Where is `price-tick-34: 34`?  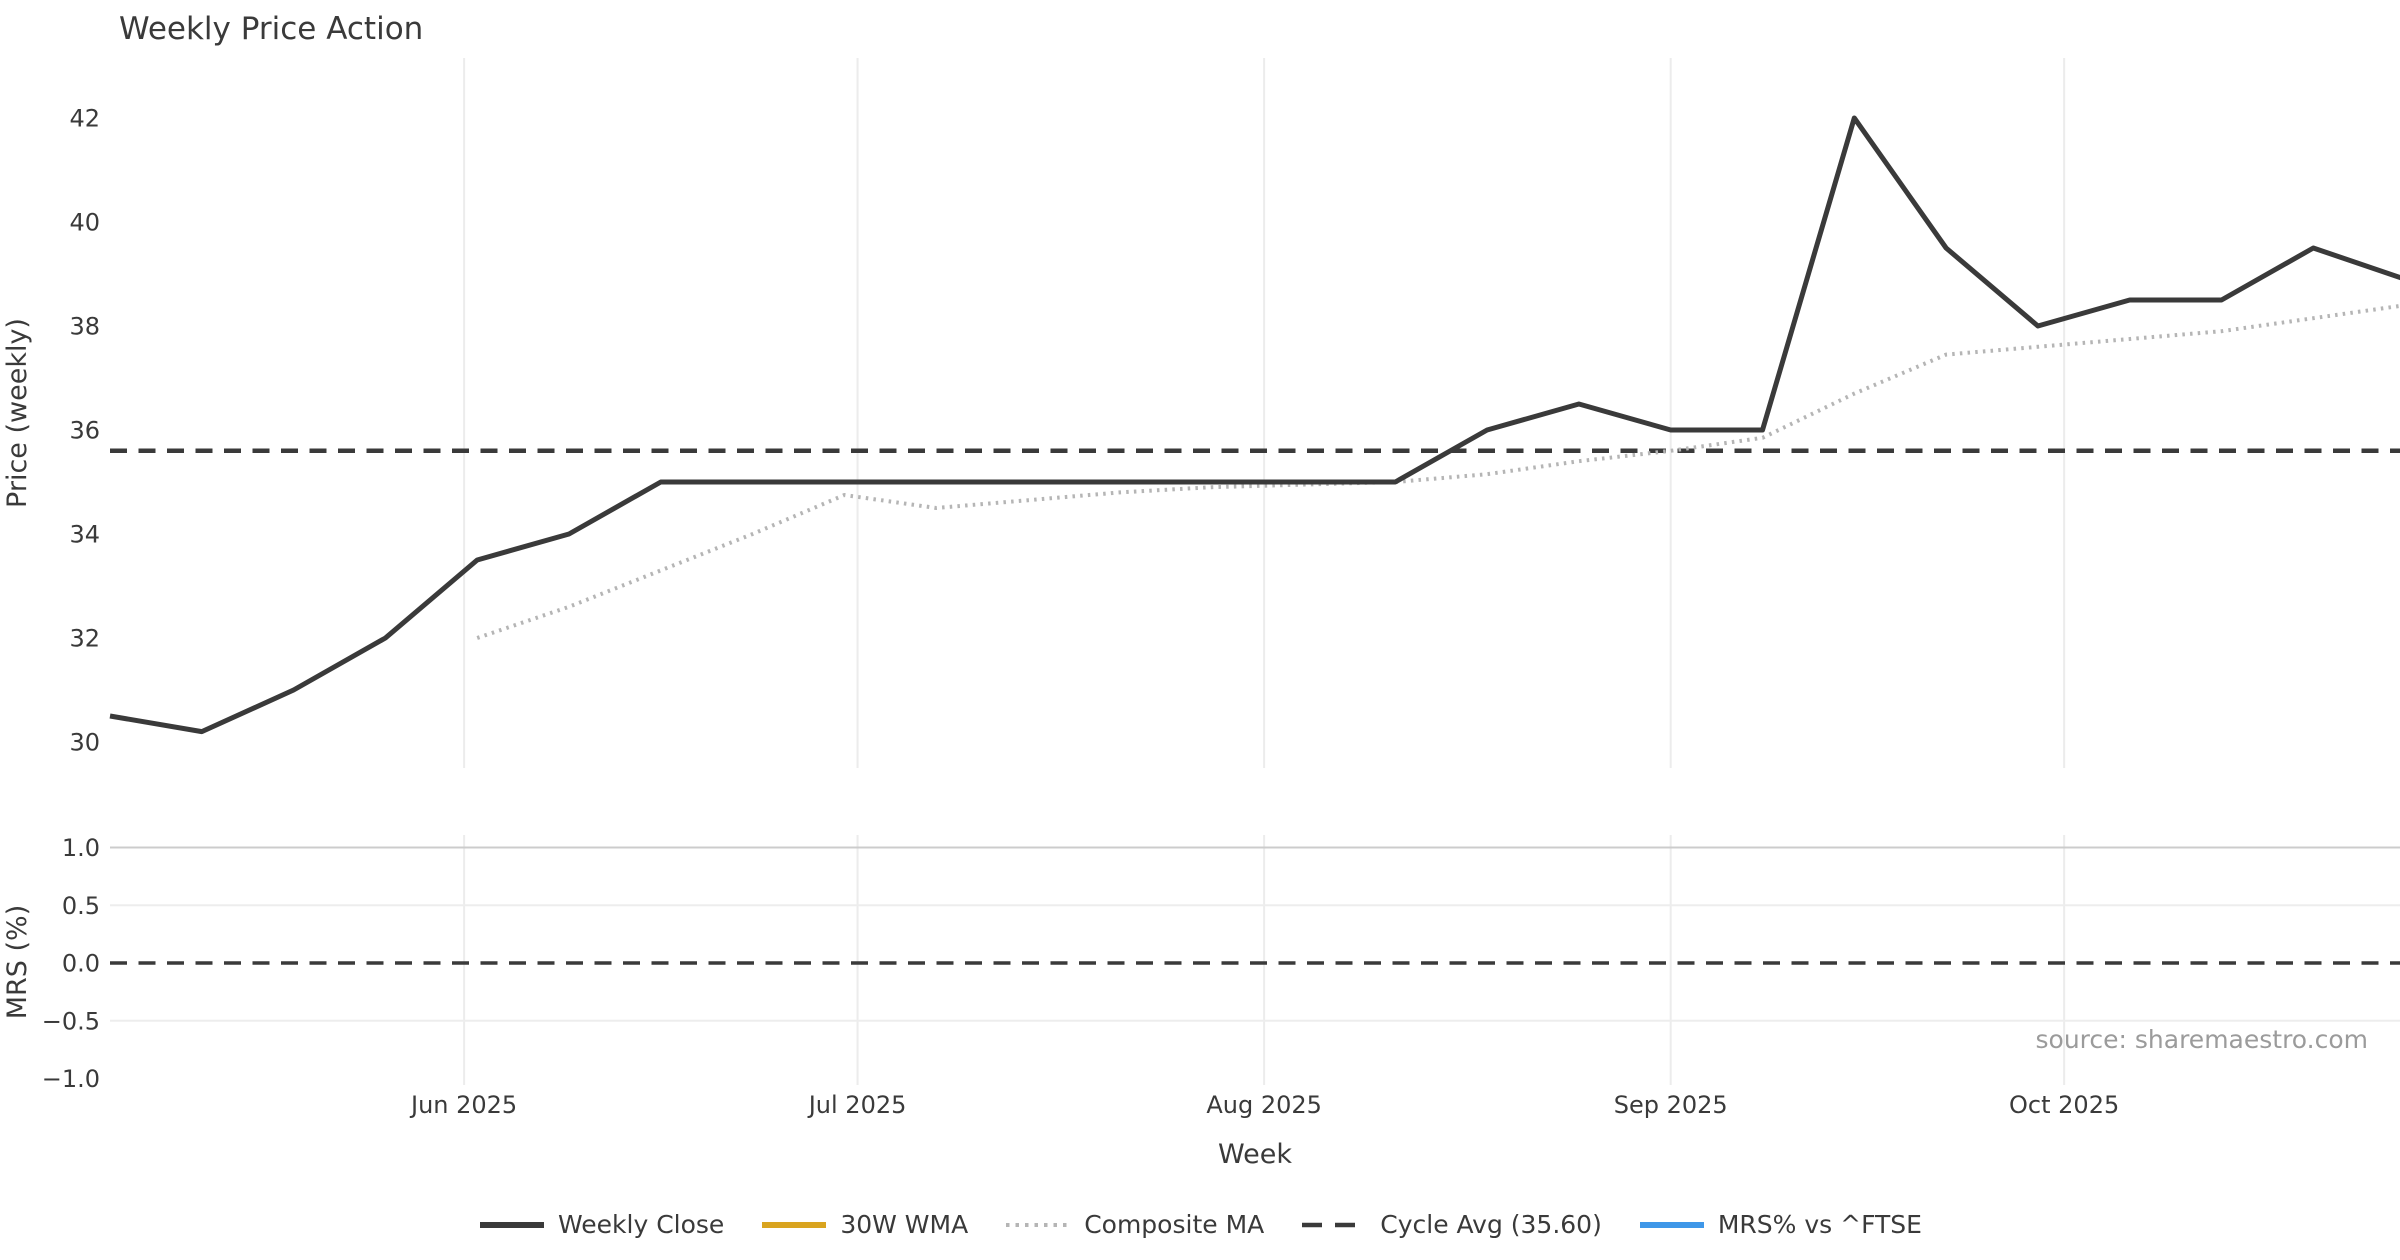 price-tick-34: 34 is located at coordinates (84, 535).